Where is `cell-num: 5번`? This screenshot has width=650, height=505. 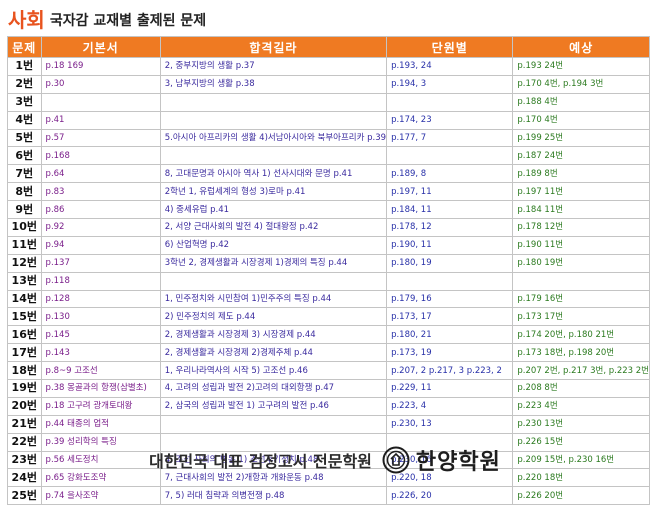 cell-num: 5번 is located at coordinates (24, 138).